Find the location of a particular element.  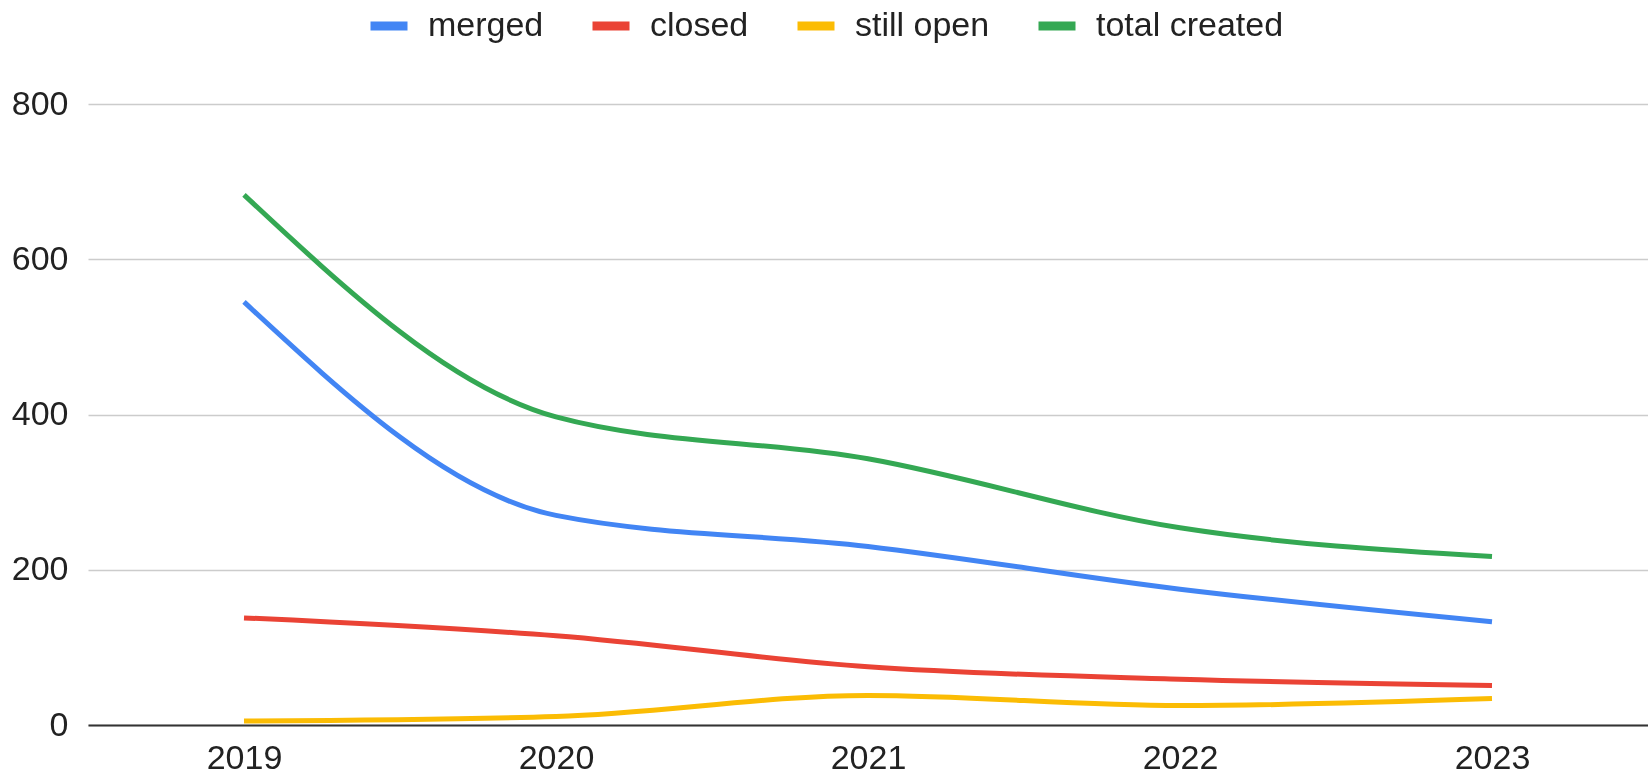

y-tick-label: 400 is located at coordinates (40, 413).